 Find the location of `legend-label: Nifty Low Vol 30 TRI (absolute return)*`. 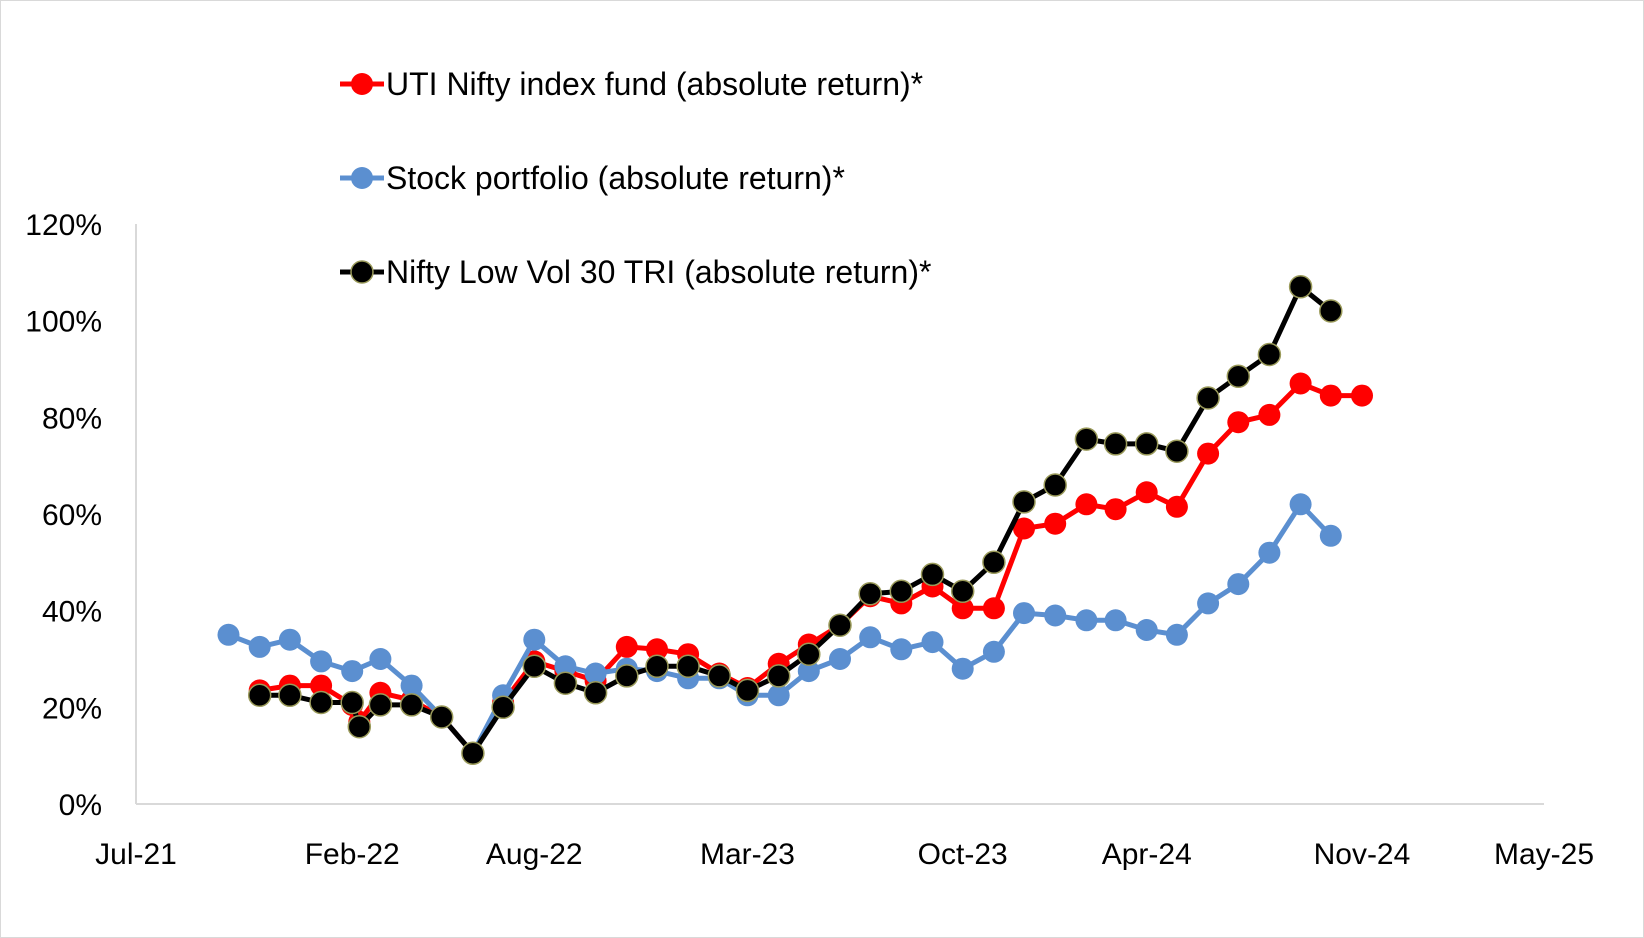

legend-label: Nifty Low Vol 30 TRI (absolute return)* is located at coordinates (658, 272).